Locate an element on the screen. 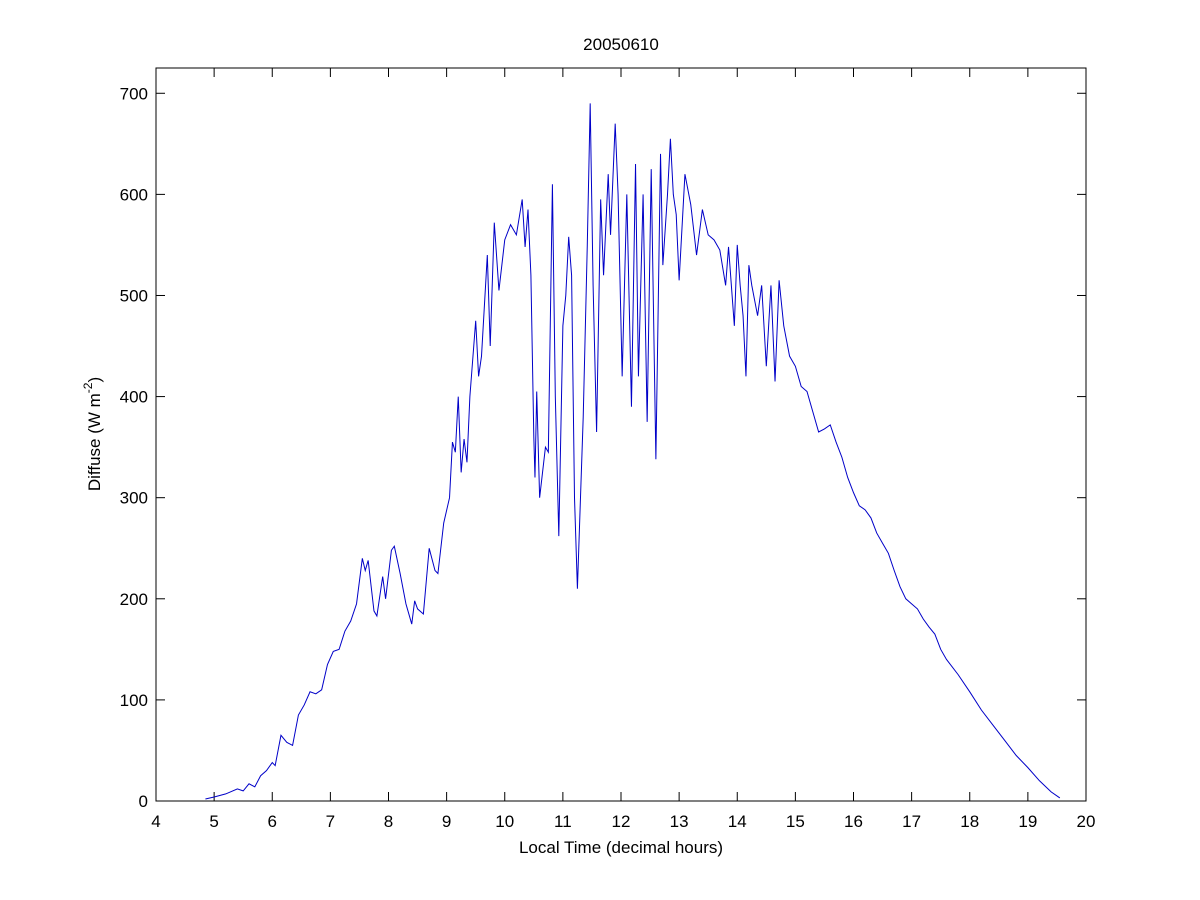  x-tick-label: 17 is located at coordinates (911, 821).